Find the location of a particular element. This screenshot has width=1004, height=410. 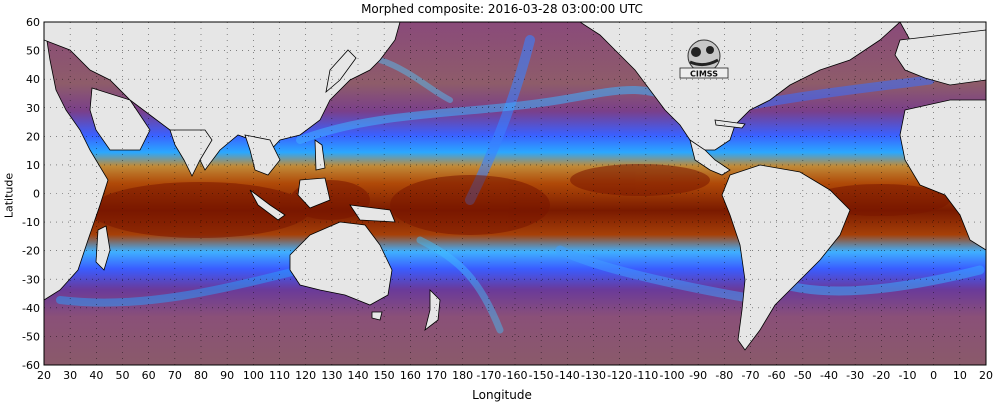

latitude-tick-label: 50 is located at coordinates (33, 51).